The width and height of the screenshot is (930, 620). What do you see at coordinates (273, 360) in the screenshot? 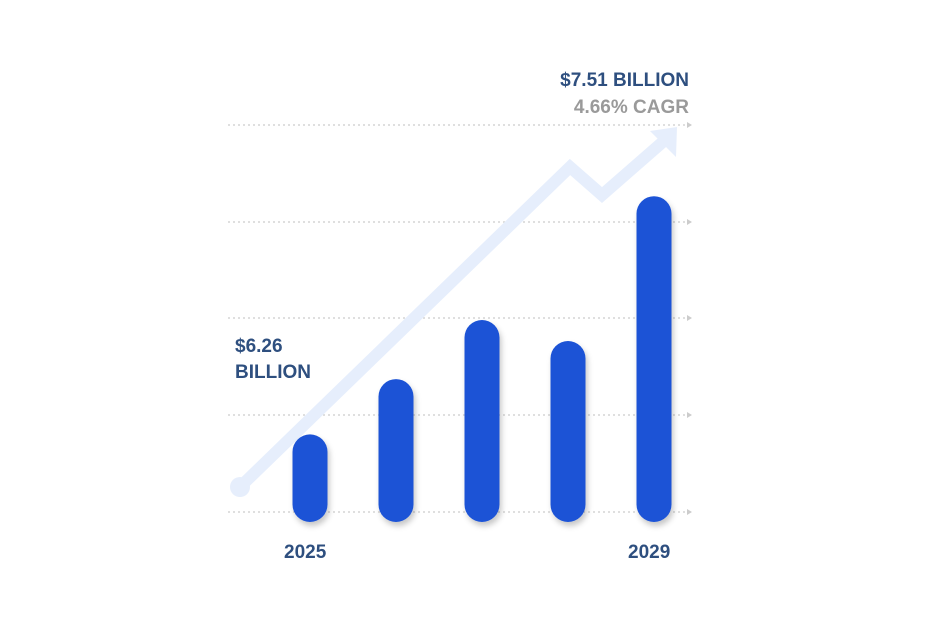
I see `start-value-label: $6.26 BILLION` at bounding box center [273, 360].